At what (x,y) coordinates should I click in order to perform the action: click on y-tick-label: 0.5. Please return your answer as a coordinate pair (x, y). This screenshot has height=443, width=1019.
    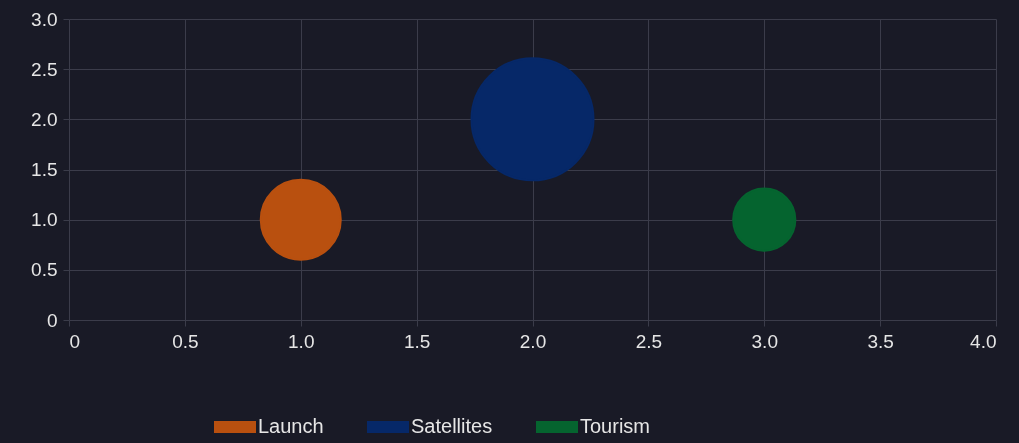
    Looking at the image, I should click on (44, 270).